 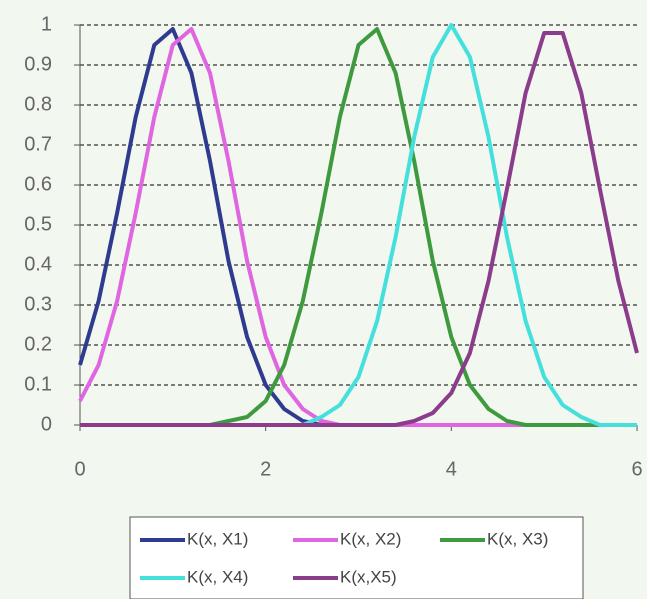 I want to click on legend-label: K(x, X3), so click(x=517, y=538).